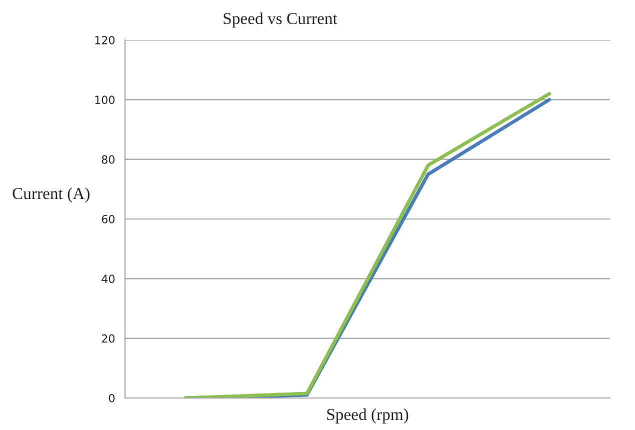 The width and height of the screenshot is (635, 430). I want to click on y-tick-label: 60, so click(108, 219).